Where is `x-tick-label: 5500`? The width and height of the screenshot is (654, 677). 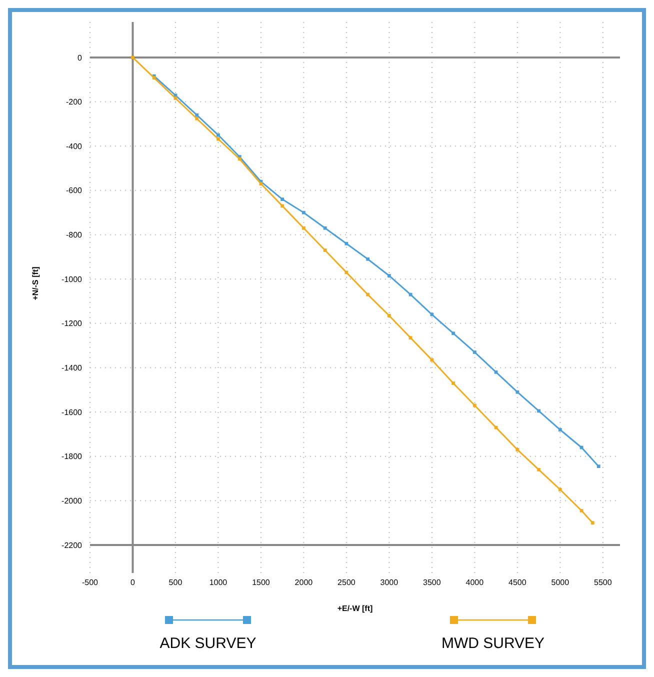 x-tick-label: 5500 is located at coordinates (603, 582).